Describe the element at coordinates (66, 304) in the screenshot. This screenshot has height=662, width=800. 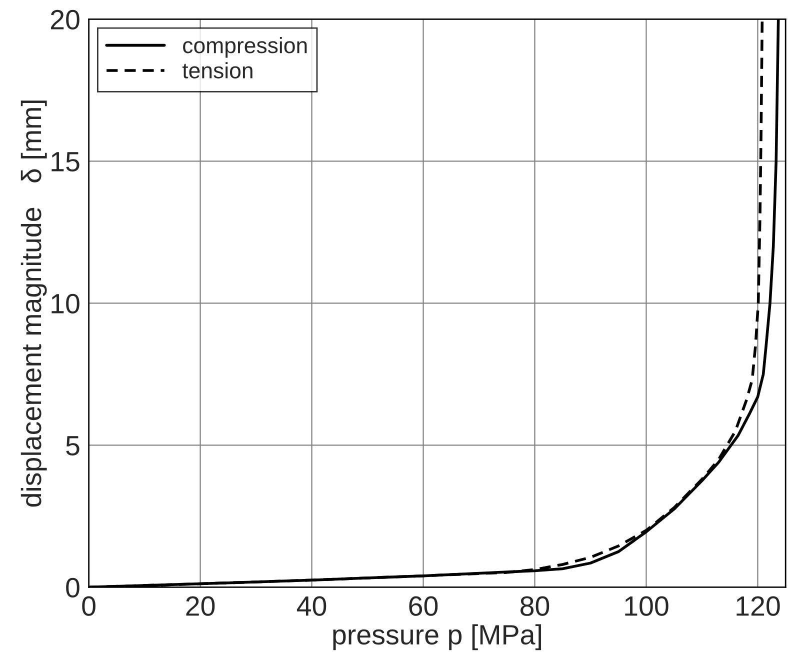
I see `y-tick-label: 10` at that location.